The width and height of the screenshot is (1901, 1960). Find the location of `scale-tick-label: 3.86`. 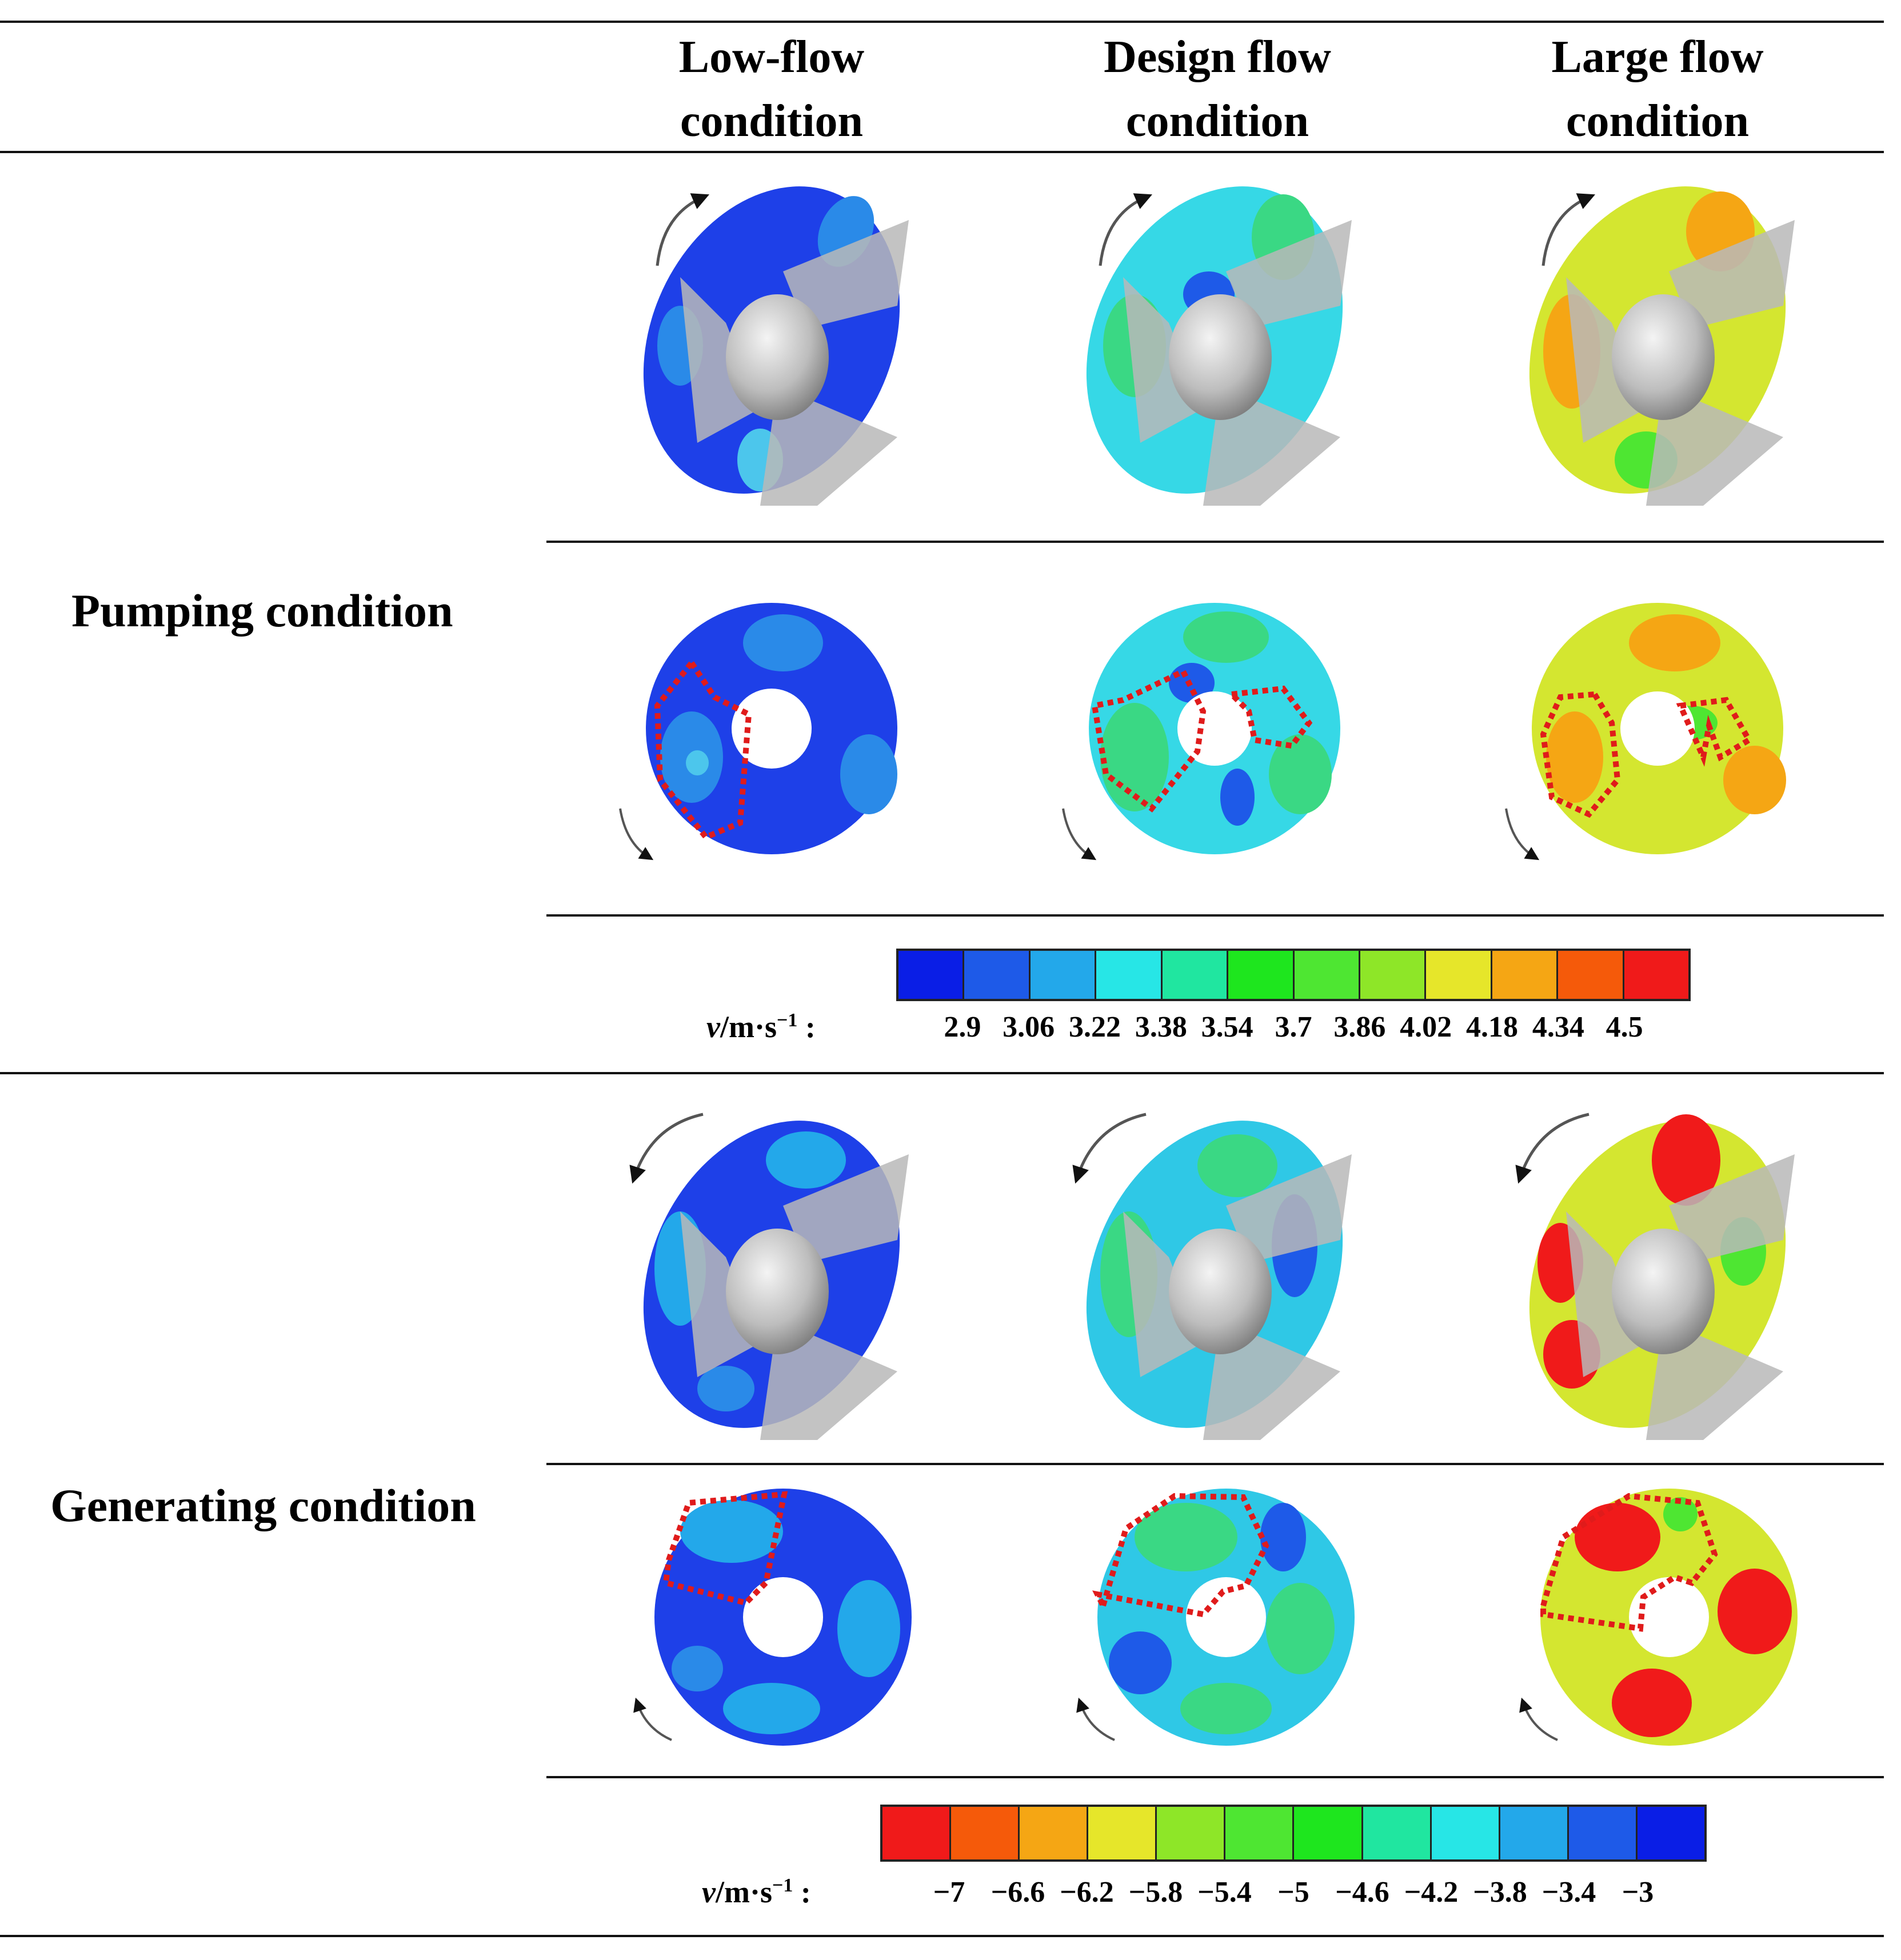

scale-tick-label: 3.86 is located at coordinates (1359, 1027).